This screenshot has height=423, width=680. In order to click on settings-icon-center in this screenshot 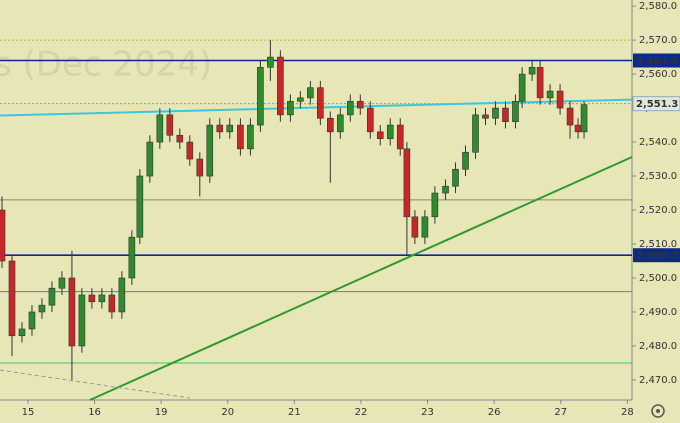, I will do `click(658, 411)`.